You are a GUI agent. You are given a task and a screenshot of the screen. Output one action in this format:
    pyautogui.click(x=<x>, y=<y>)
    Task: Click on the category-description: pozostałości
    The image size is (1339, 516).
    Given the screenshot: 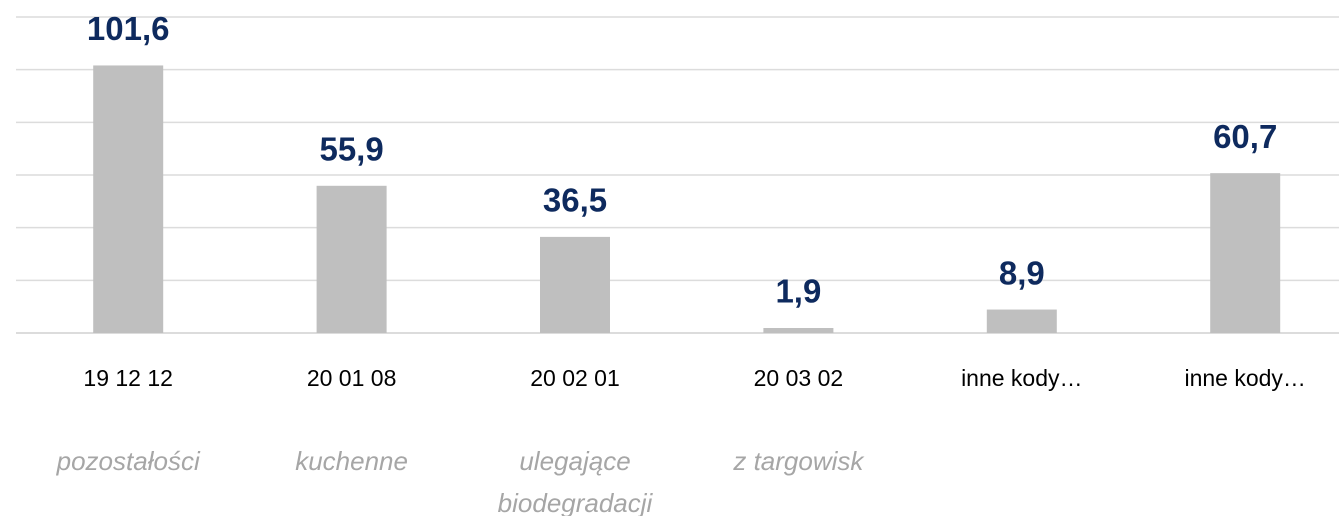 What is the action you would take?
    pyautogui.click(x=128, y=461)
    